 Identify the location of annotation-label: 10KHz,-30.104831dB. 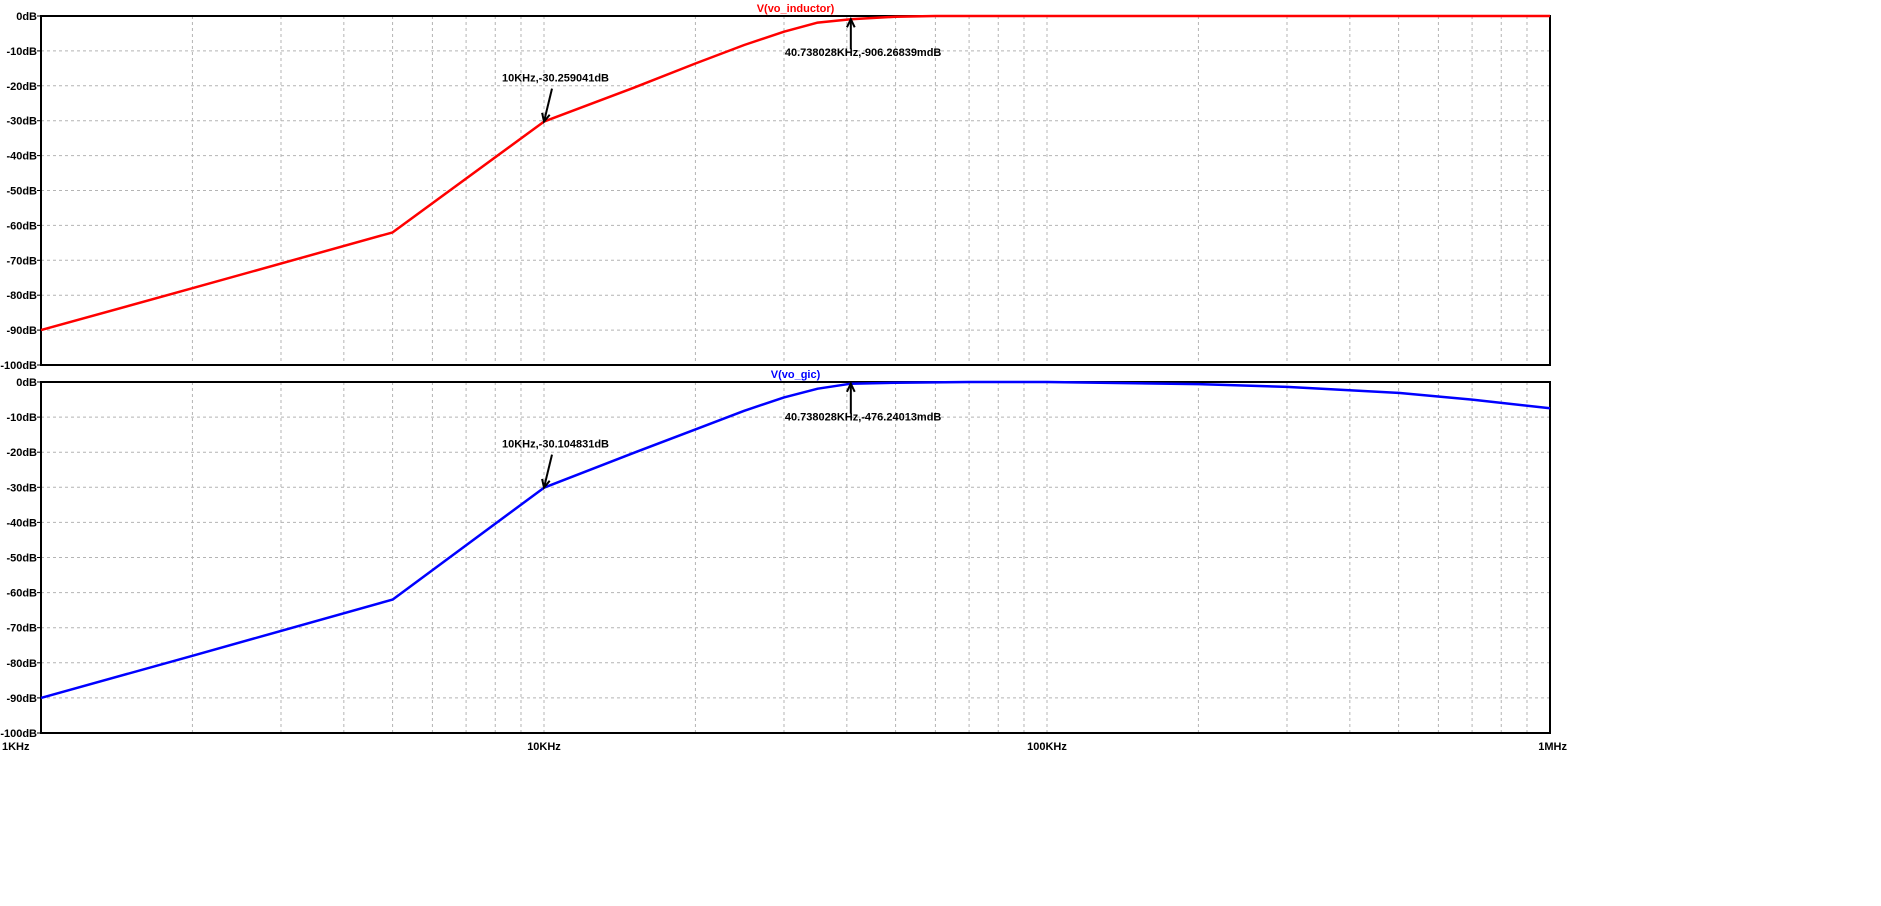
(555, 445).